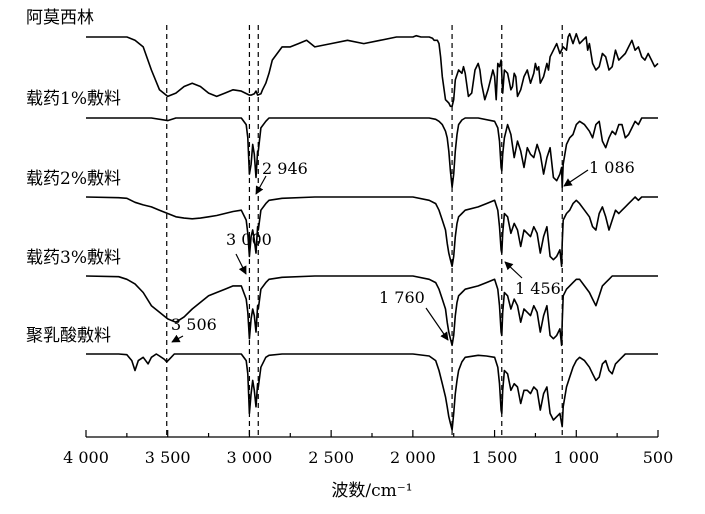 The width and height of the screenshot is (705, 514). I want to click on x-tick-label: 3 500, so click(168, 457).